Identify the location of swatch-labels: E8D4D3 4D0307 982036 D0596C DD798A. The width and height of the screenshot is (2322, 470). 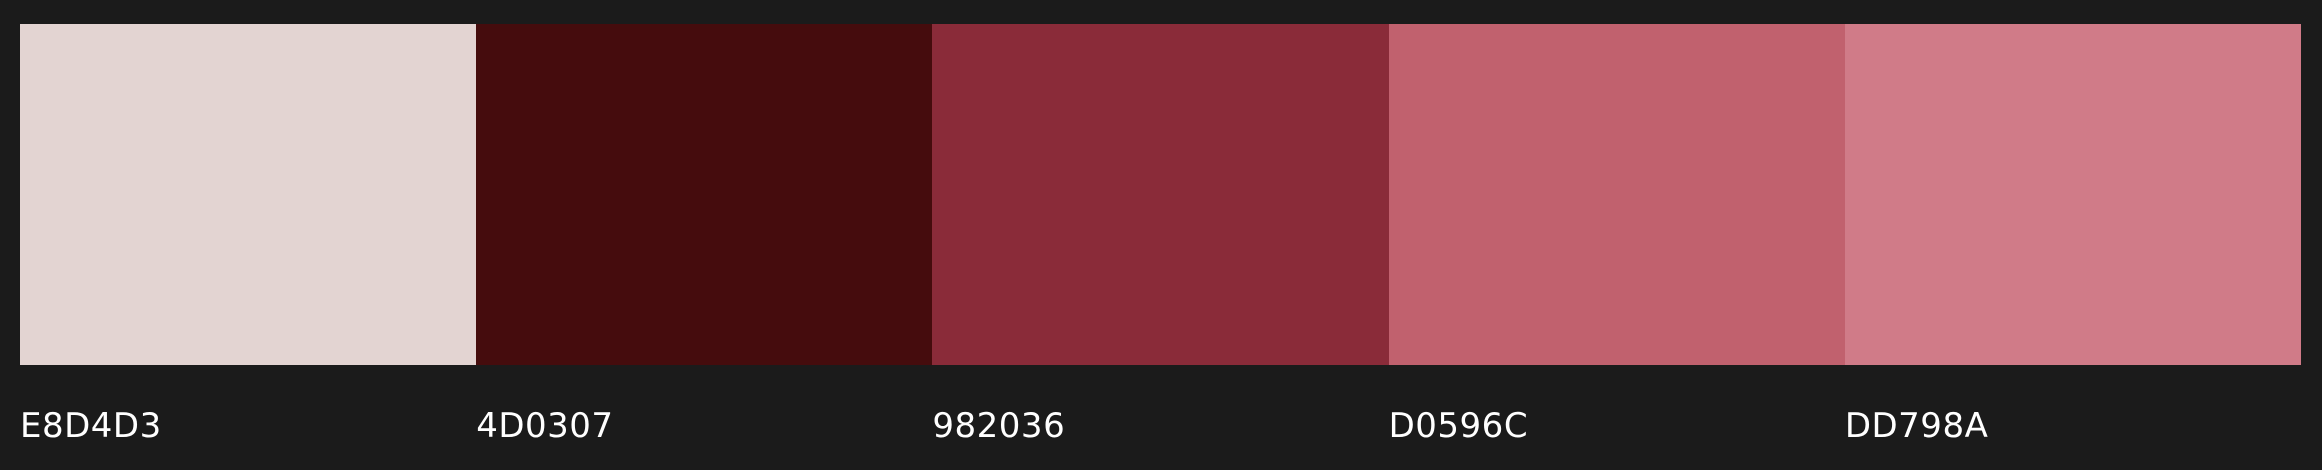
(1160, 426).